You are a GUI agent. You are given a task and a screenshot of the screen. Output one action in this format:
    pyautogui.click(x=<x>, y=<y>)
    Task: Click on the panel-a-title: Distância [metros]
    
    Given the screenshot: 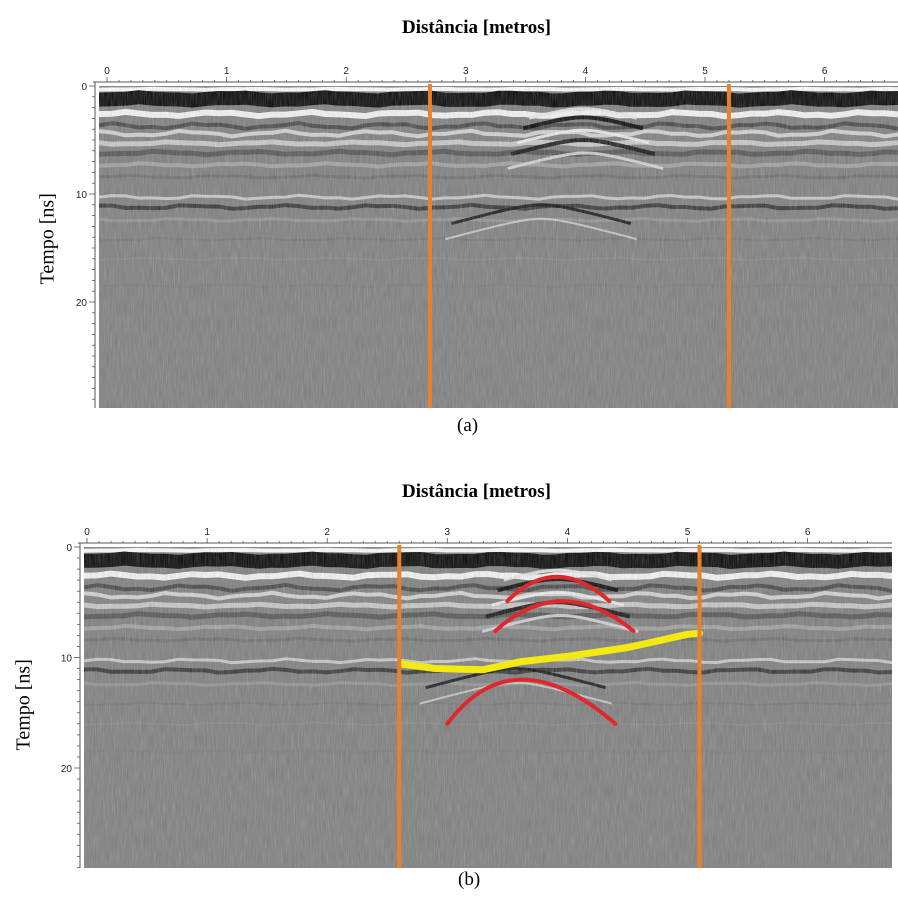 What is the action you would take?
    pyautogui.click(x=476, y=27)
    